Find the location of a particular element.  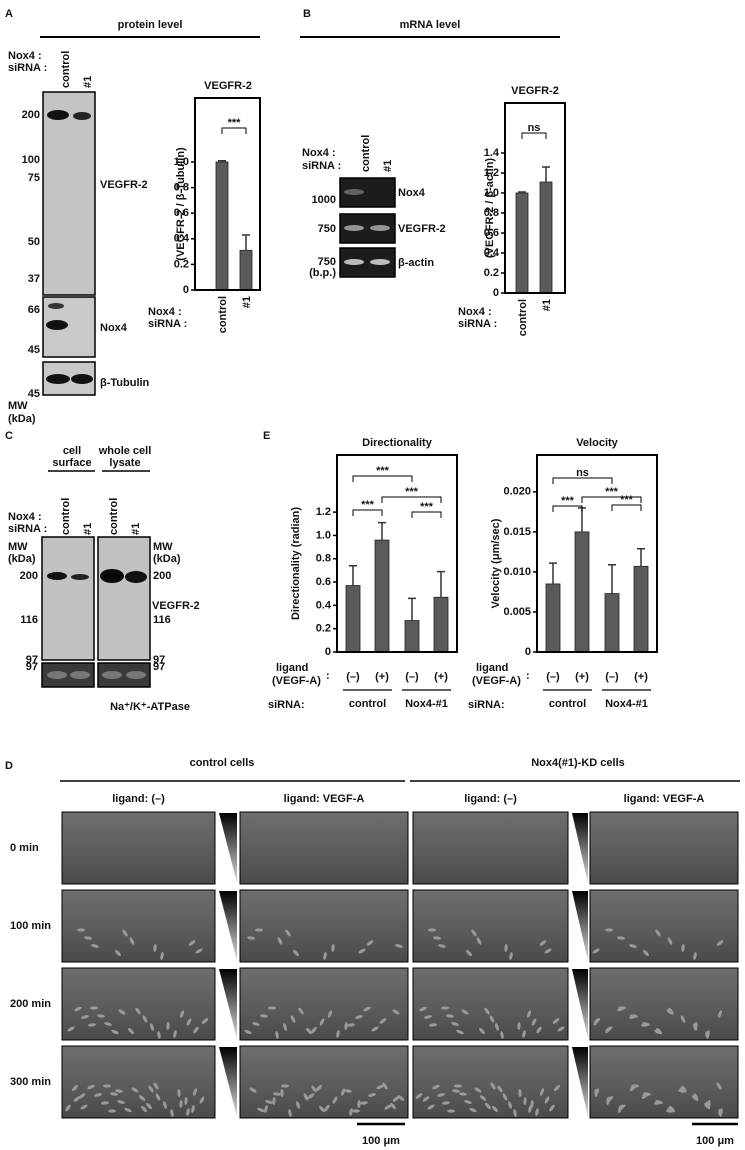

y-tick-label: 1.0 is located at coordinates (181, 162).